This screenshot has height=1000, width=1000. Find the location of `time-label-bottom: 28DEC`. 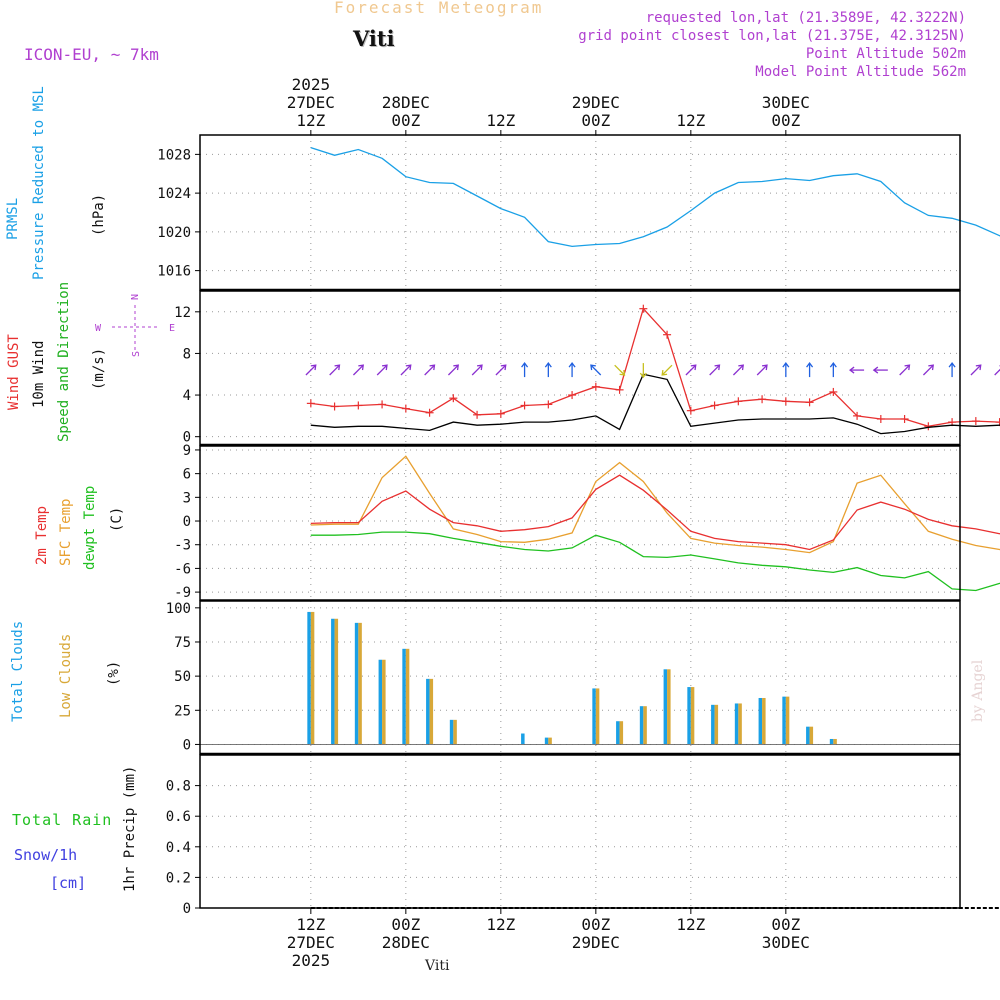

time-label-bottom: 28DEC is located at coordinates (406, 942).